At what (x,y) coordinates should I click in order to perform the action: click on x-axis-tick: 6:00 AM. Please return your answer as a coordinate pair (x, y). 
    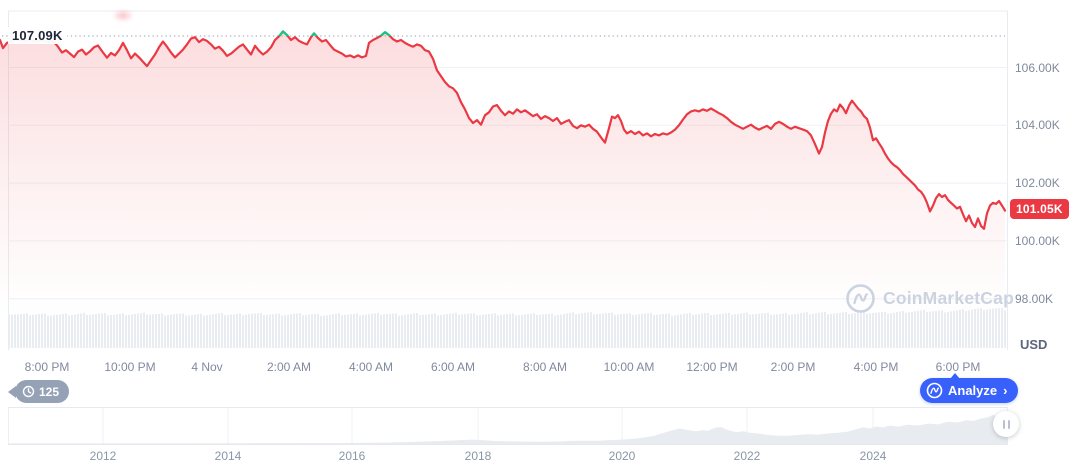
    Looking at the image, I should click on (453, 367).